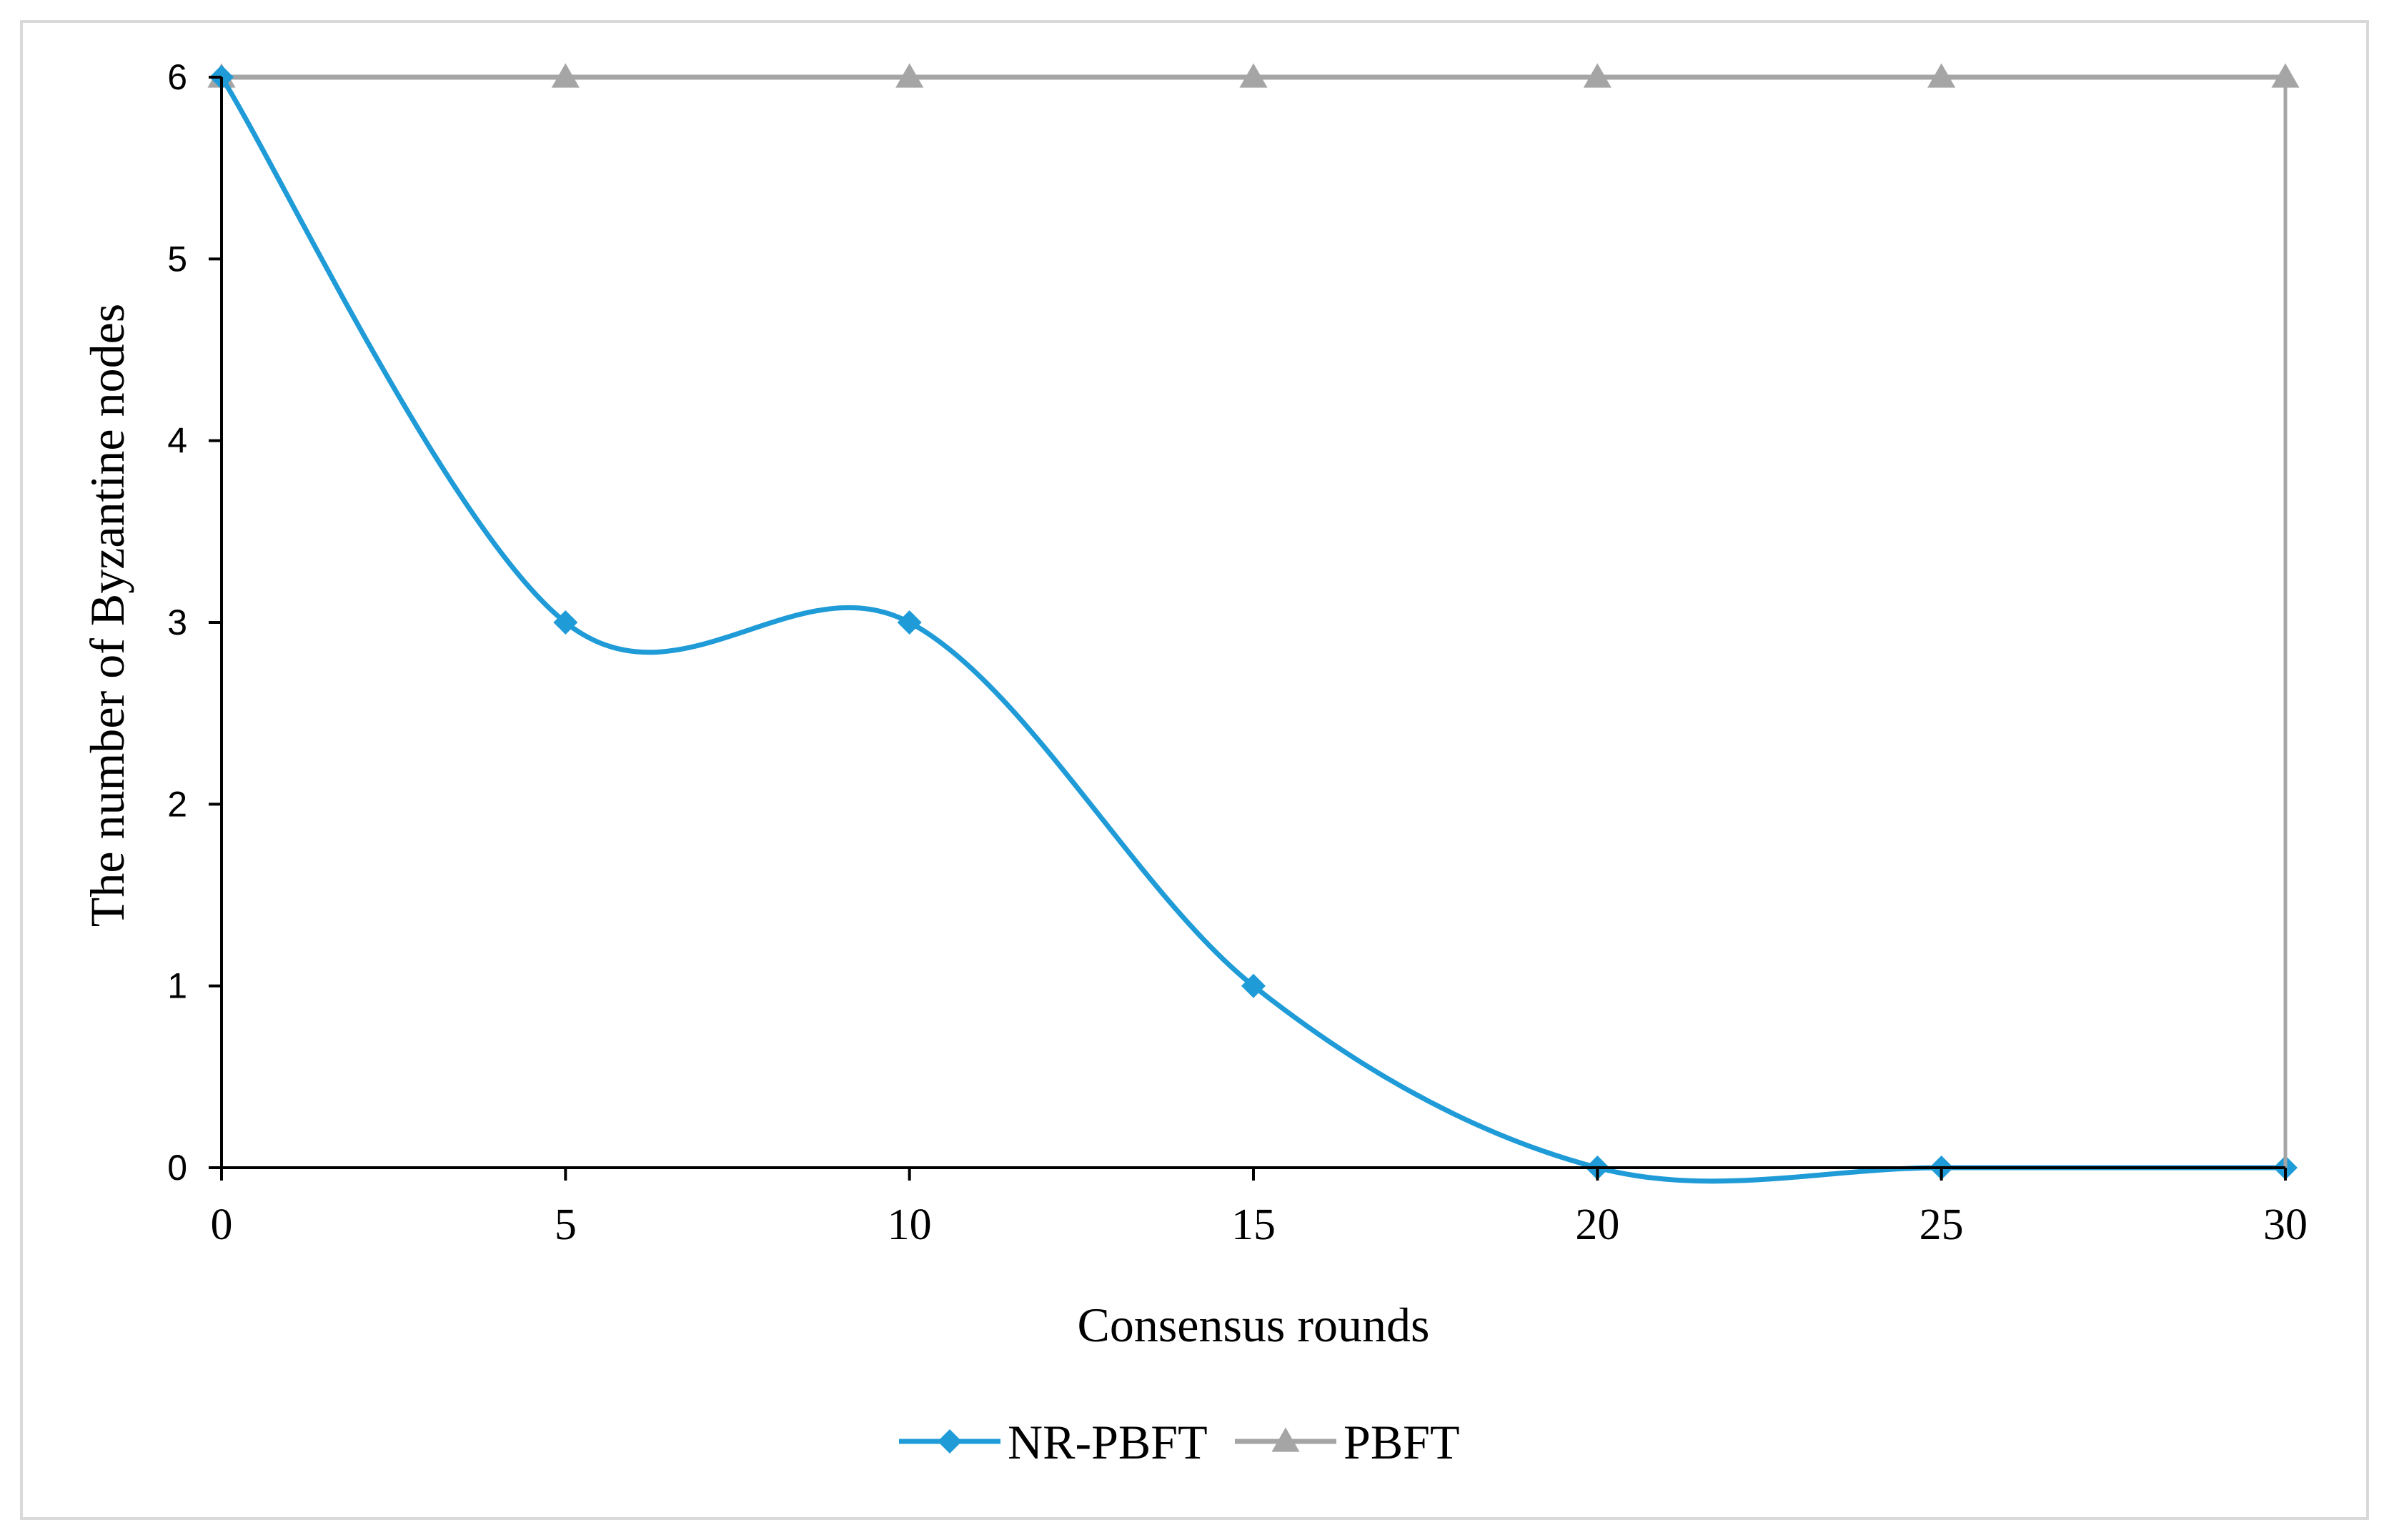  What do you see at coordinates (177, 441) in the screenshot?
I see `y-tick-label: 4` at bounding box center [177, 441].